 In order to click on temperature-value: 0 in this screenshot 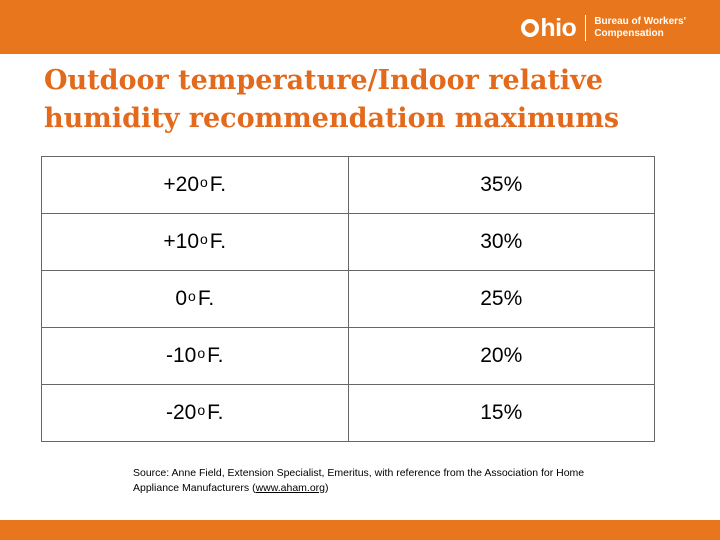, I will do `click(181, 298)`.